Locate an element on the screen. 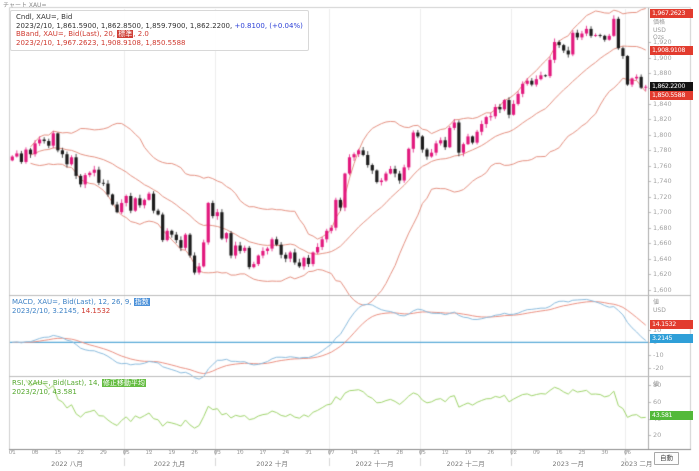  x-axis-day-label: 07 is located at coordinates (331, 453).